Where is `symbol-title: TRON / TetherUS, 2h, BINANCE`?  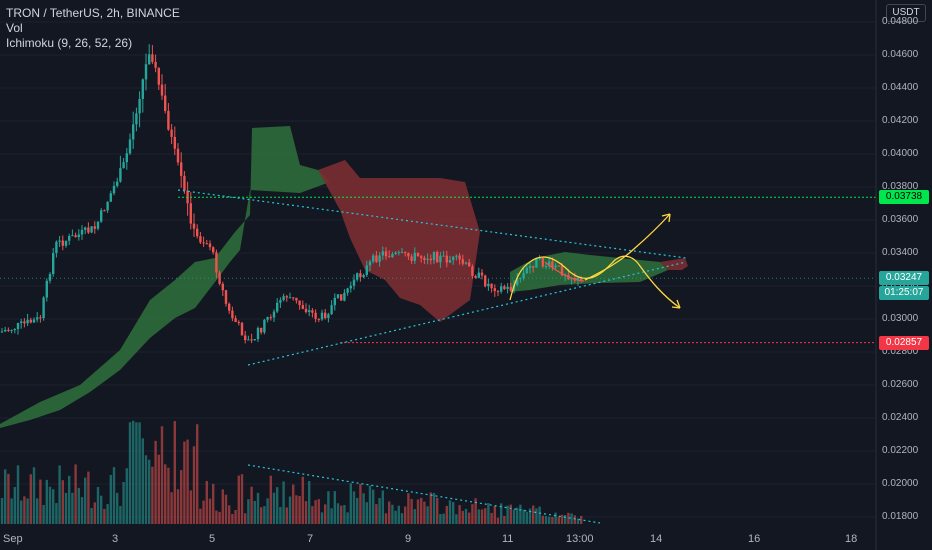 symbol-title: TRON / TetherUS, 2h, BINANCE is located at coordinates (93, 13).